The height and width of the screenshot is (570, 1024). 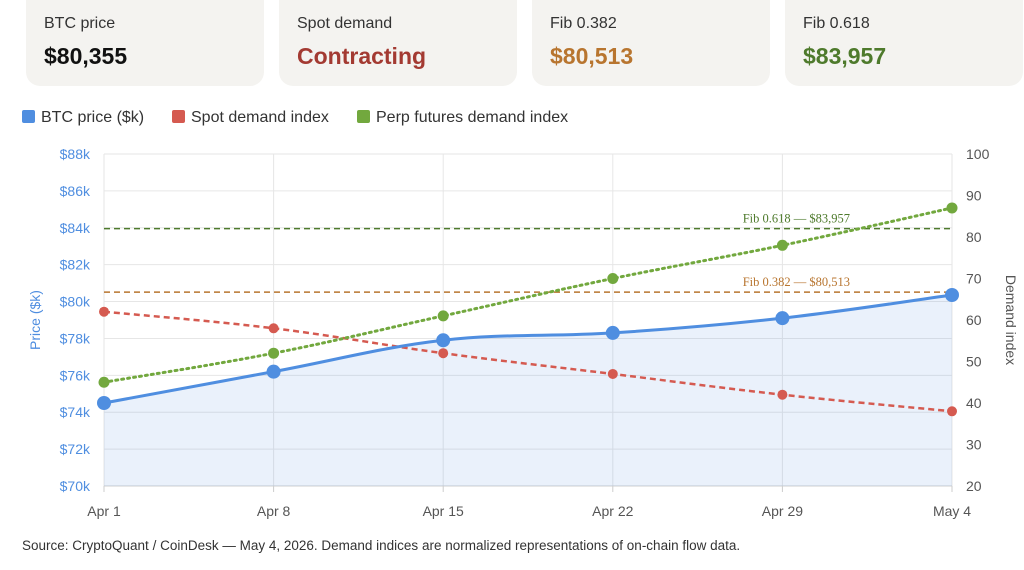 I want to click on card-btc-price: BTC price $80,355, so click(x=145, y=43).